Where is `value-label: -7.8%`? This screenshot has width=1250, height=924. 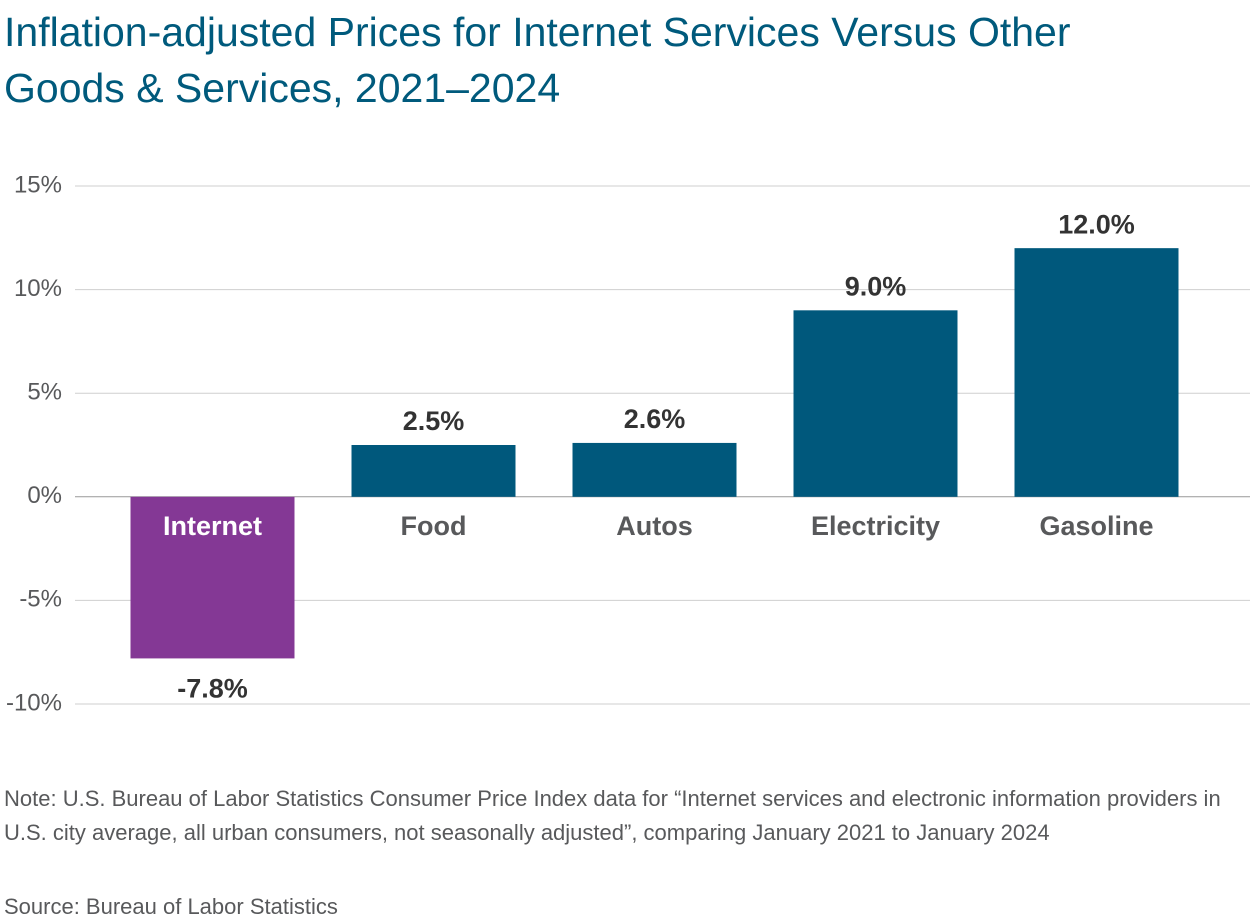
value-label: -7.8% is located at coordinates (212, 689).